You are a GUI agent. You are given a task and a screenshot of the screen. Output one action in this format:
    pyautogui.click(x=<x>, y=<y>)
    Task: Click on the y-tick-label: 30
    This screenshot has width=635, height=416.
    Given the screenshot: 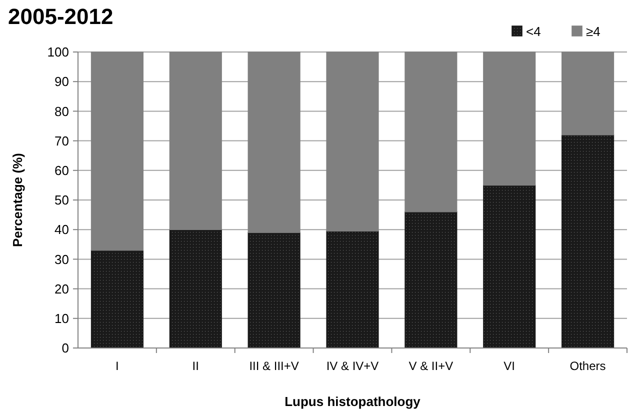 What is the action you would take?
    pyautogui.click(x=61, y=259)
    